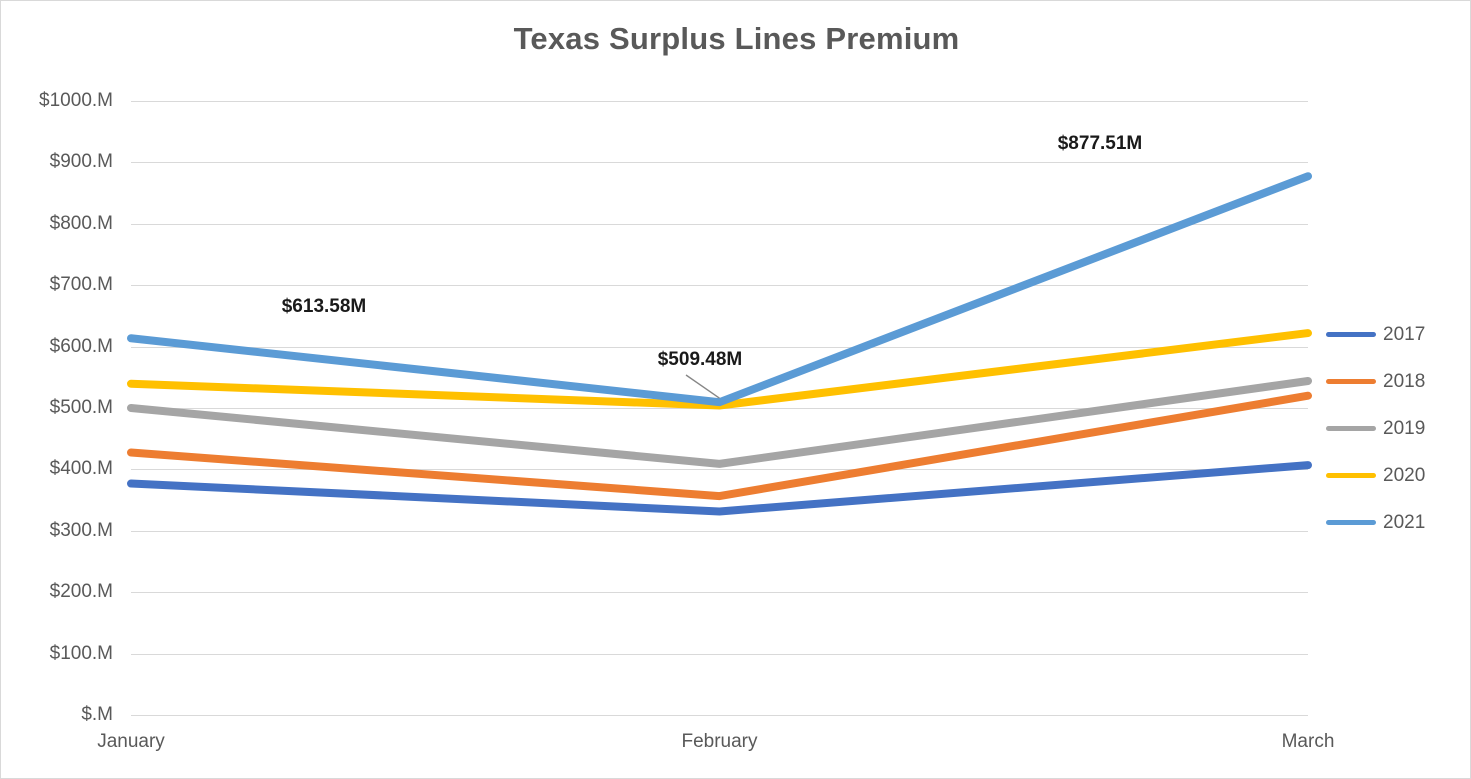 Image resolution: width=1471 pixels, height=779 pixels. What do you see at coordinates (1100, 143) in the screenshot?
I see `data-point-label: $877.51M` at bounding box center [1100, 143].